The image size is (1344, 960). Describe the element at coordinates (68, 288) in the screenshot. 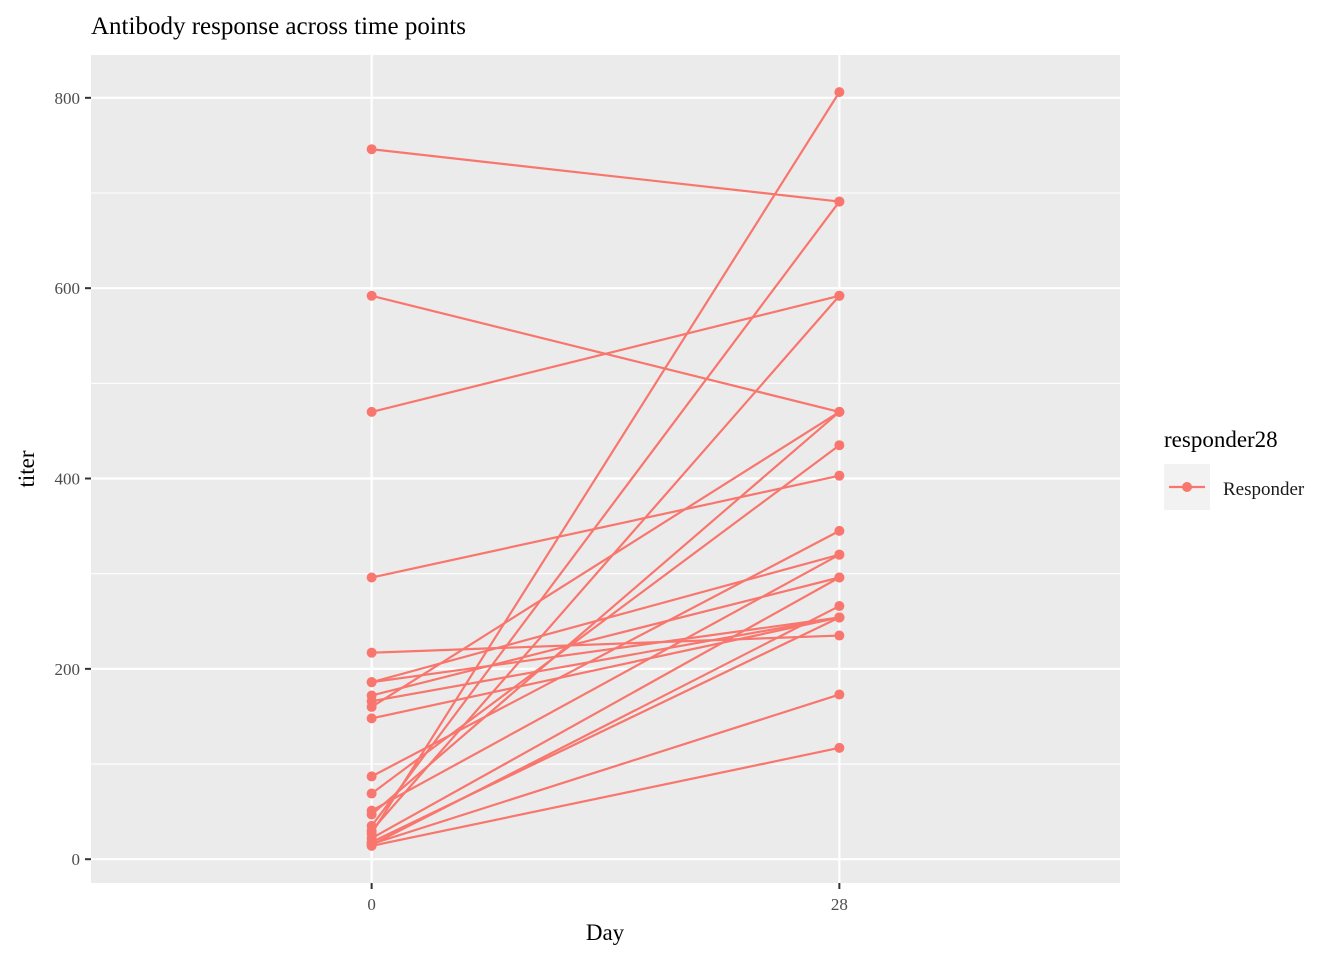

I see `y-tick-label: 600` at that location.